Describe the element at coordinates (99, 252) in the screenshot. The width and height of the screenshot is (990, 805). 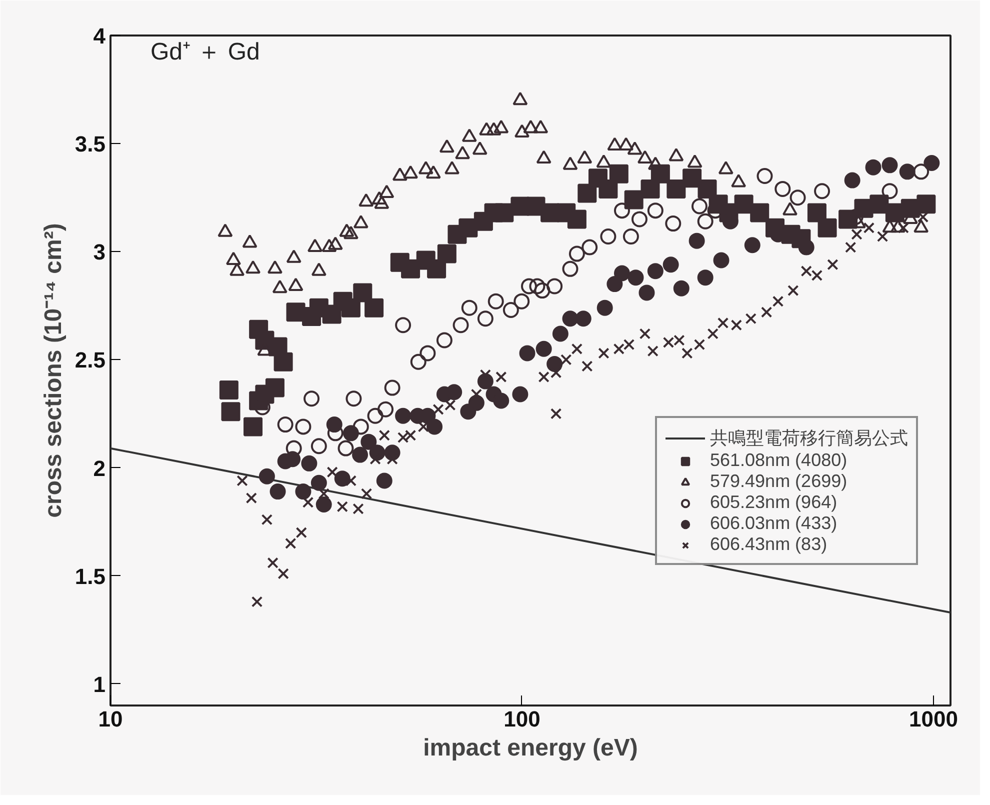
I see `y-tick-label: 3` at that location.